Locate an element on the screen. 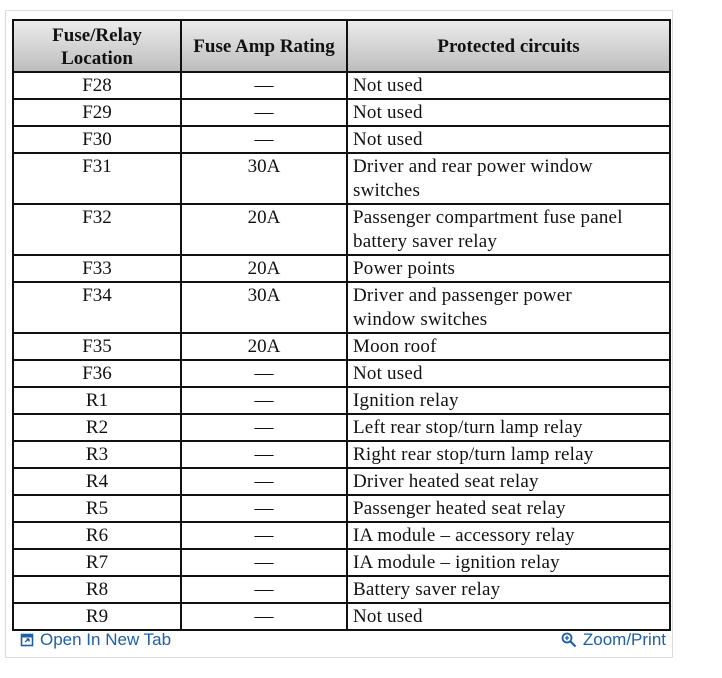 The image size is (722, 678). table-row: R1— Ignition relay is located at coordinates (341, 400).